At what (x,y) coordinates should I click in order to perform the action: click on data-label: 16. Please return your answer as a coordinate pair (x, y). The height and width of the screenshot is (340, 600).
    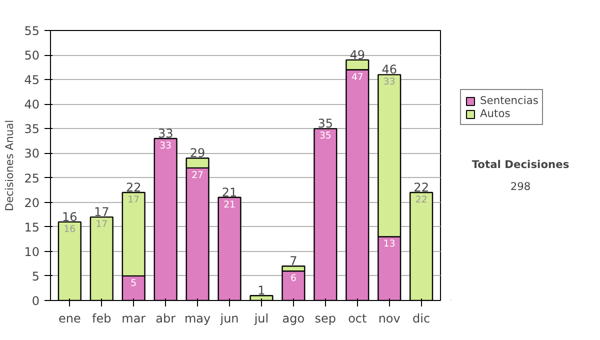
    Looking at the image, I should click on (70, 229).